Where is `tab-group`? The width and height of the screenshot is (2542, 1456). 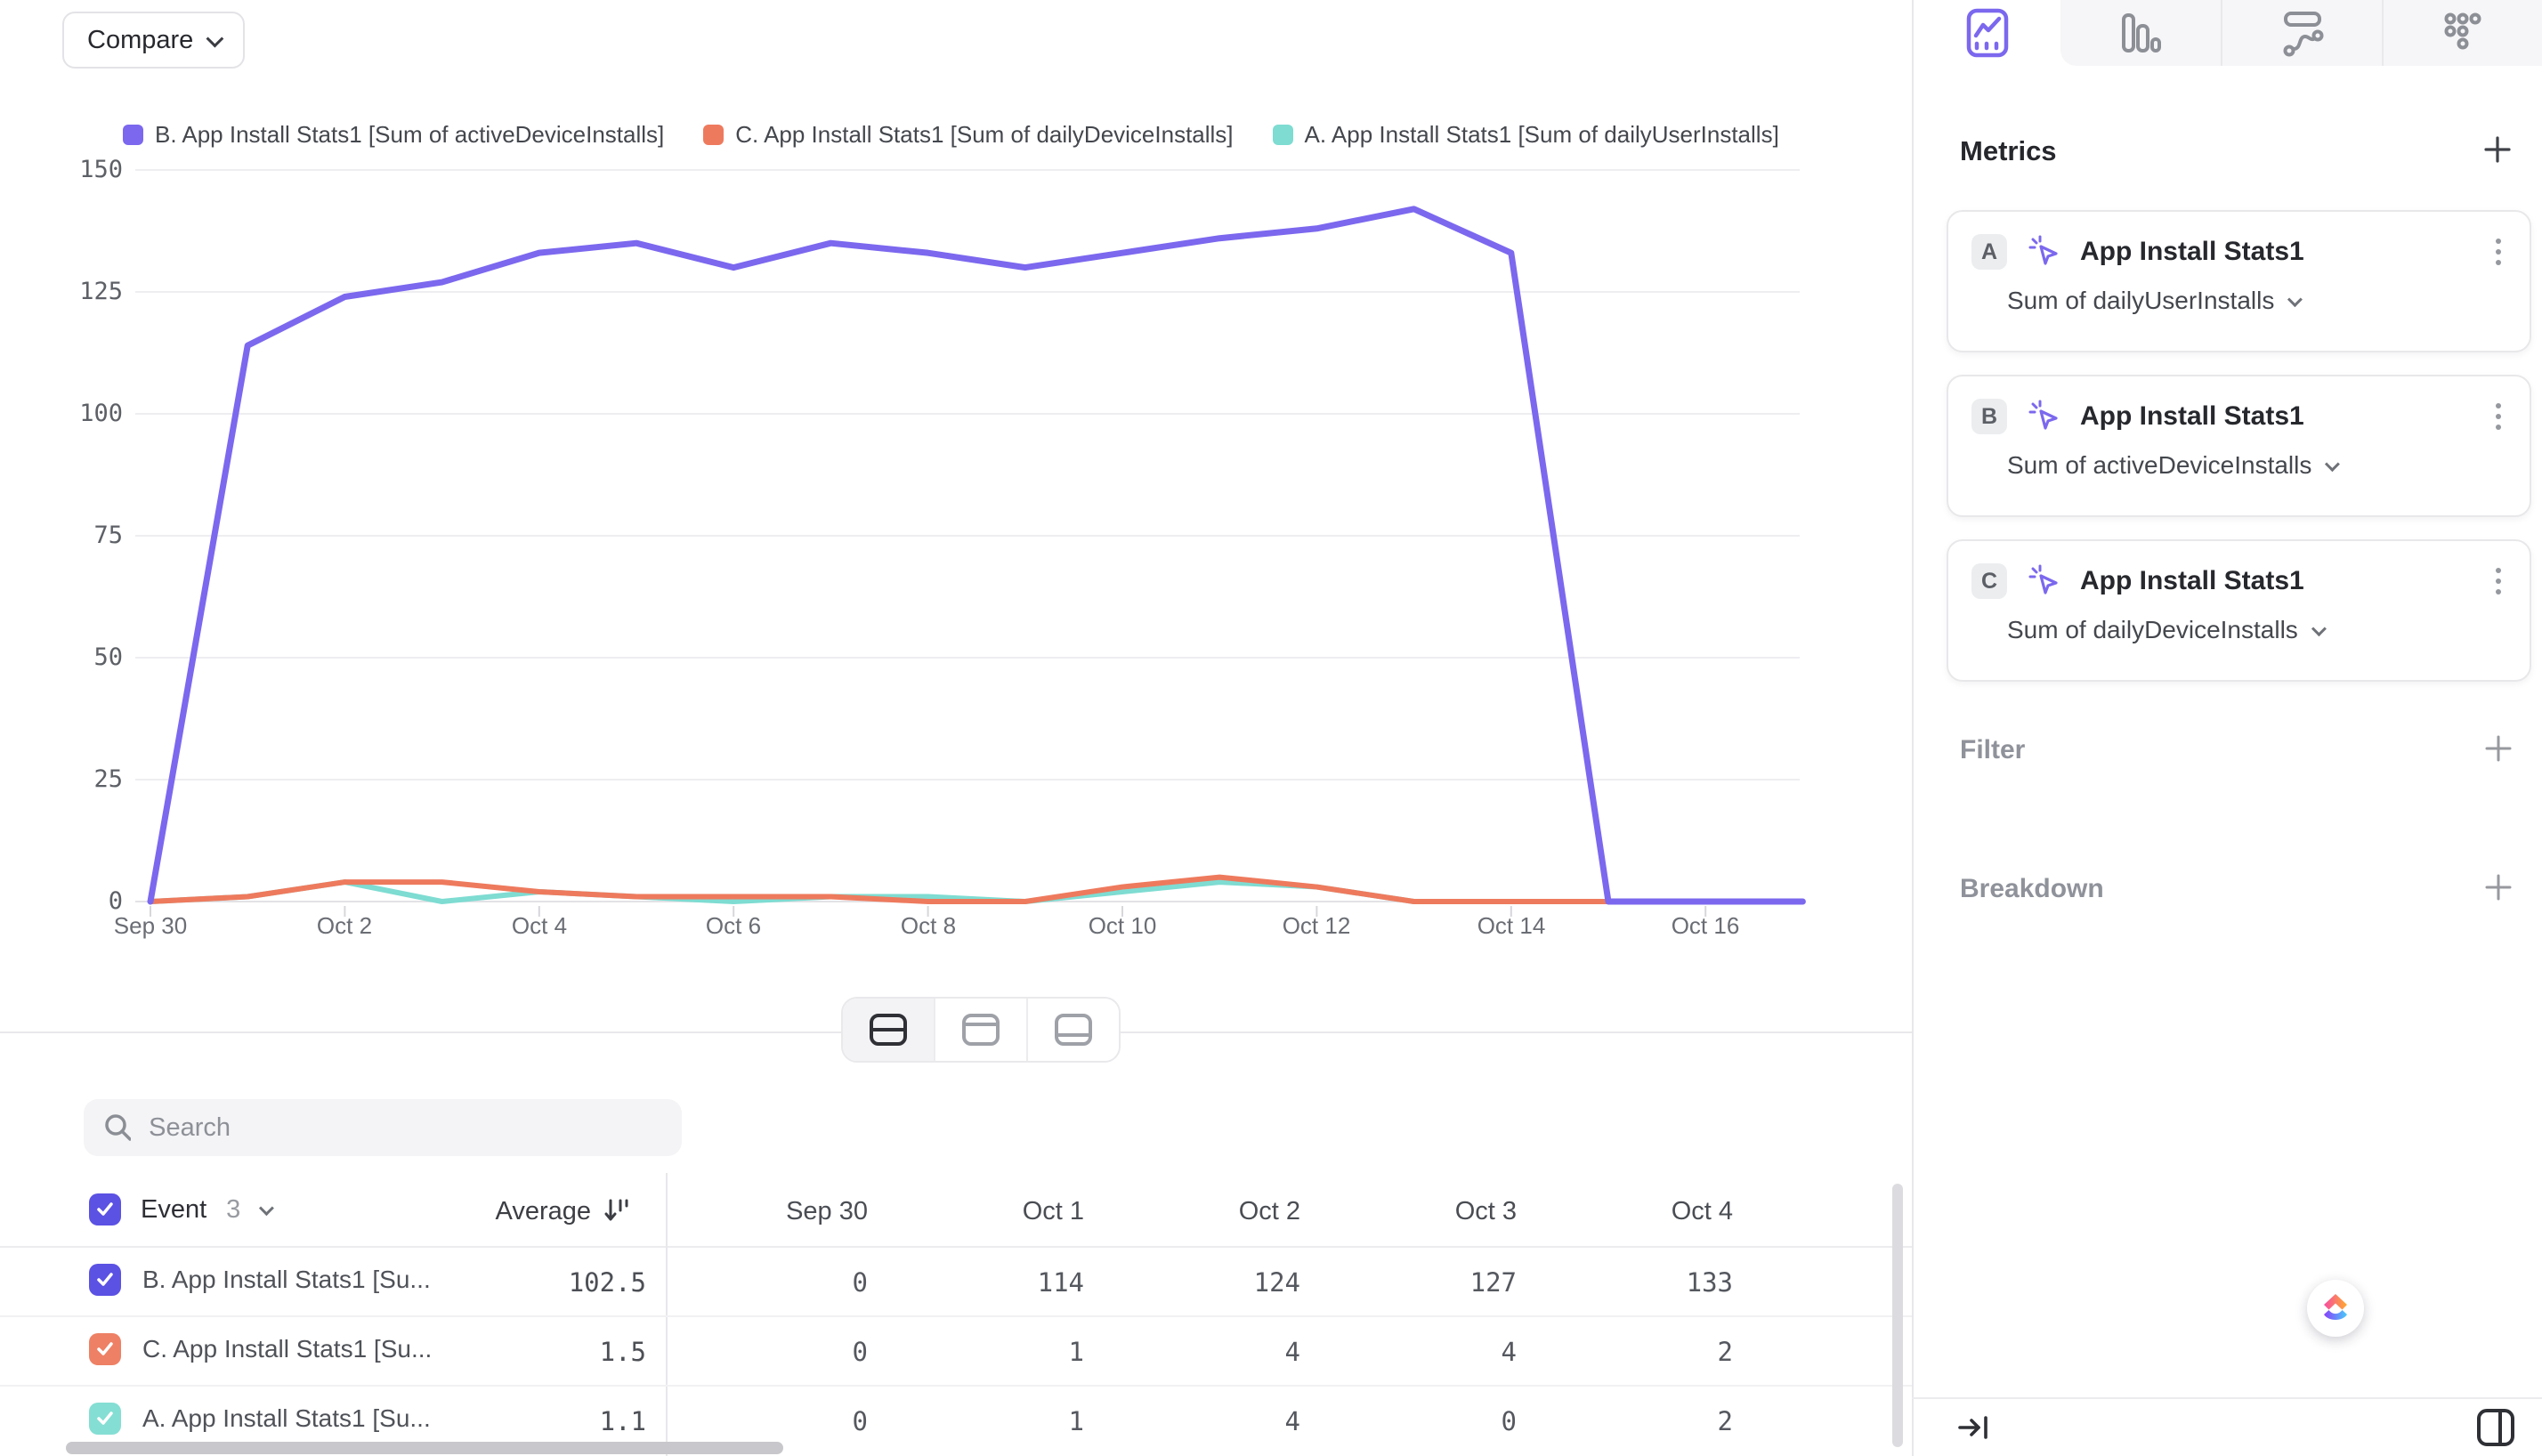
tab-group is located at coordinates (2301, 33).